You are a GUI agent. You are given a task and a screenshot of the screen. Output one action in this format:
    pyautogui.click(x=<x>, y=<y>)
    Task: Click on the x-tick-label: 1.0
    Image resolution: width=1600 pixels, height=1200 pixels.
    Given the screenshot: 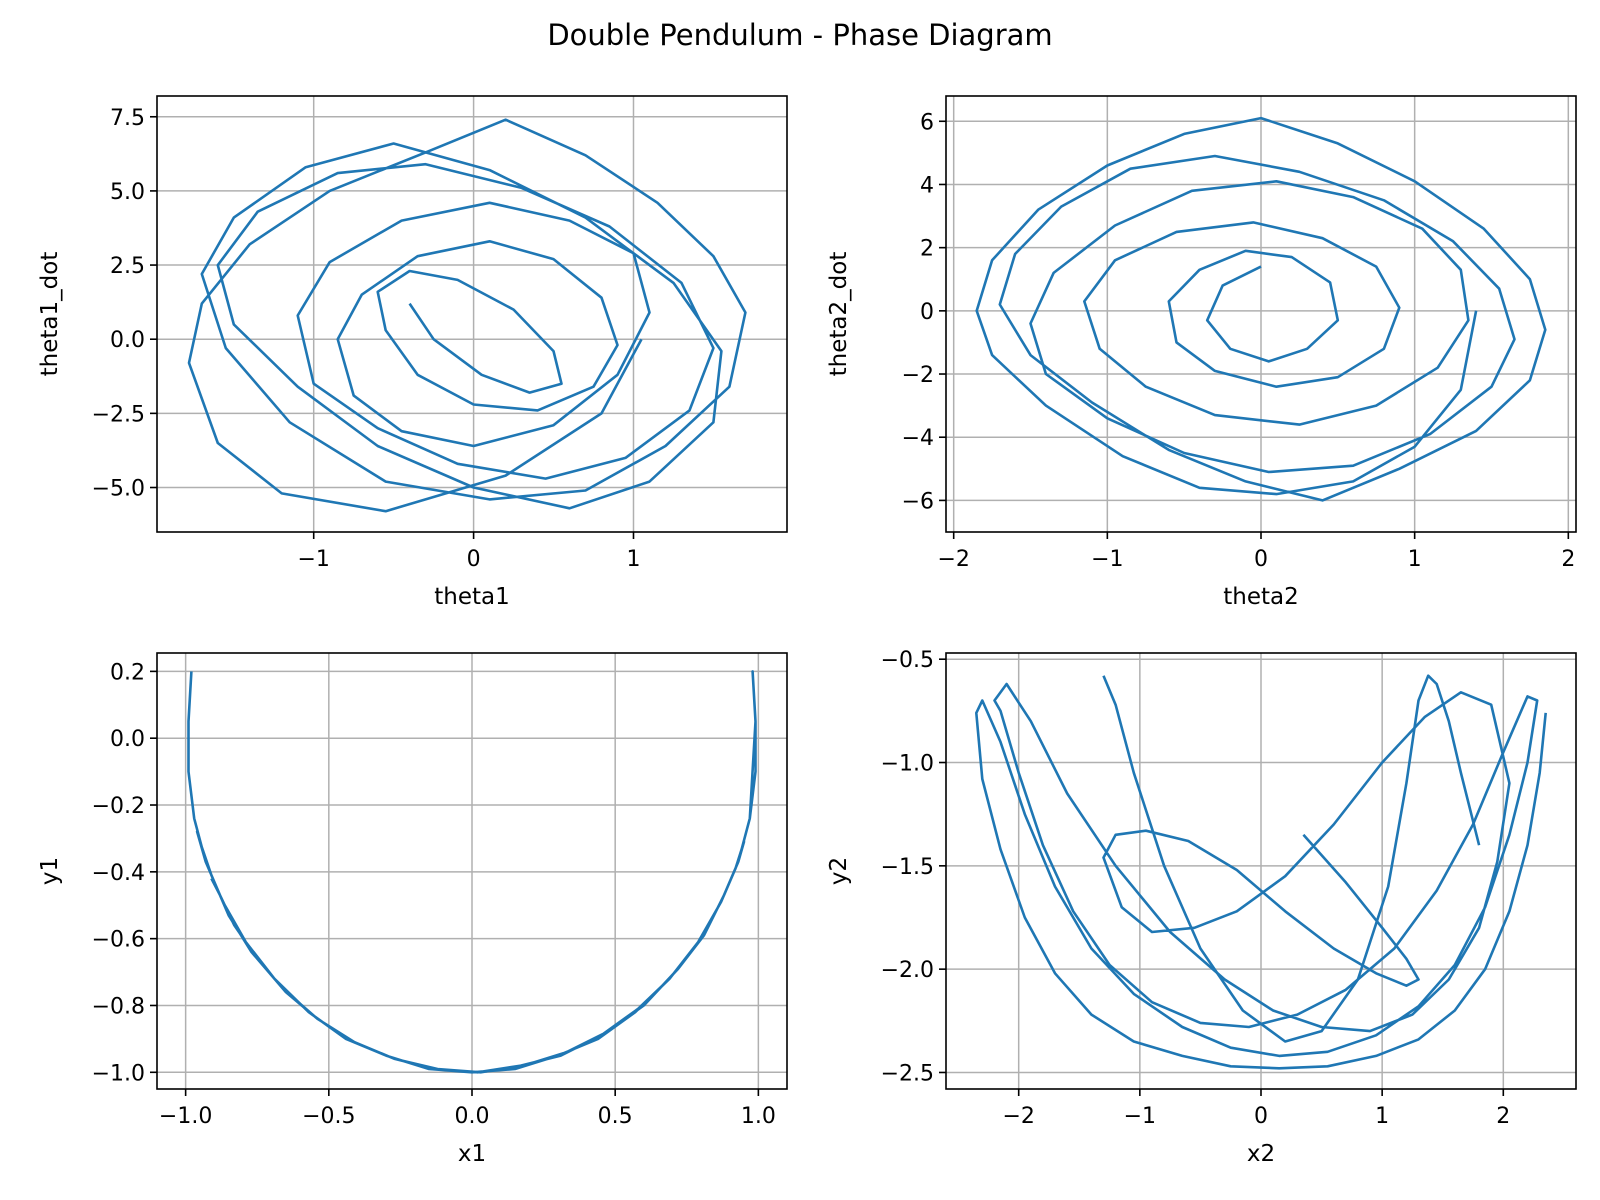 What is the action you would take?
    pyautogui.click(x=758, y=1116)
    